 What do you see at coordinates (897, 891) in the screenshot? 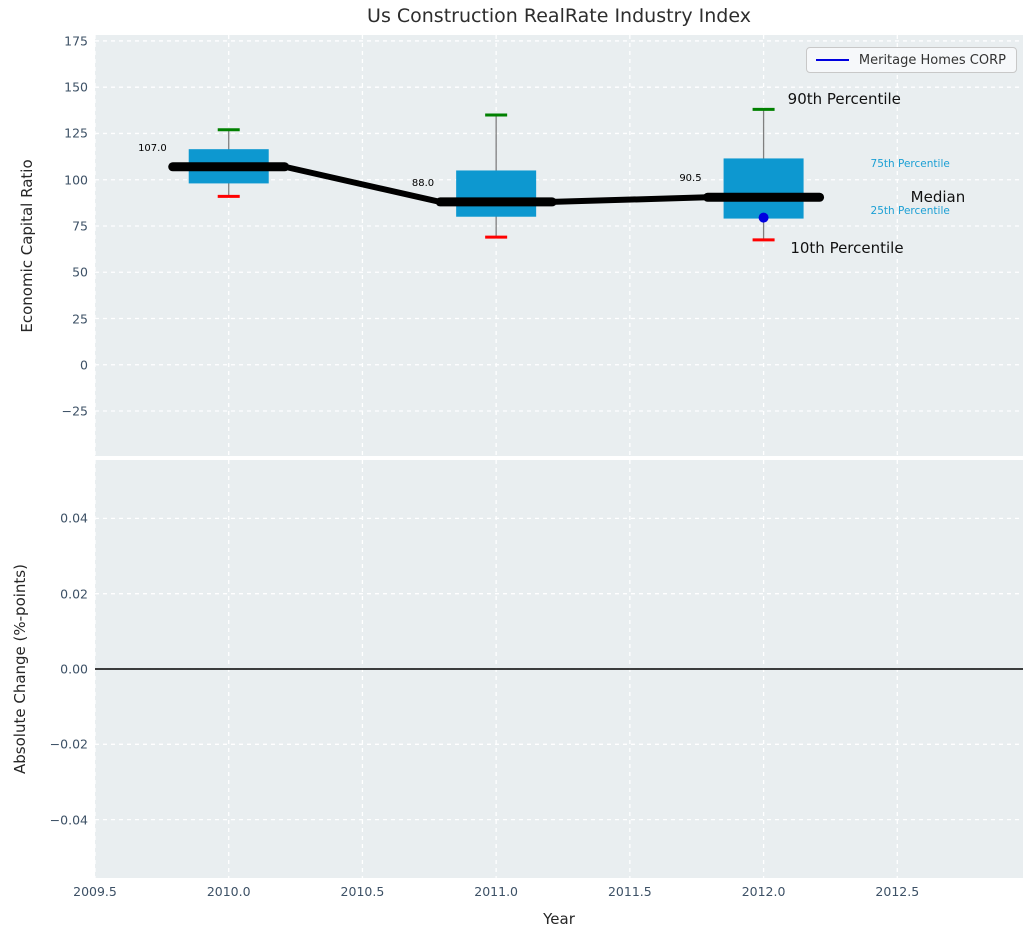
I see `x-tick-label: 2012.5` at bounding box center [897, 891].